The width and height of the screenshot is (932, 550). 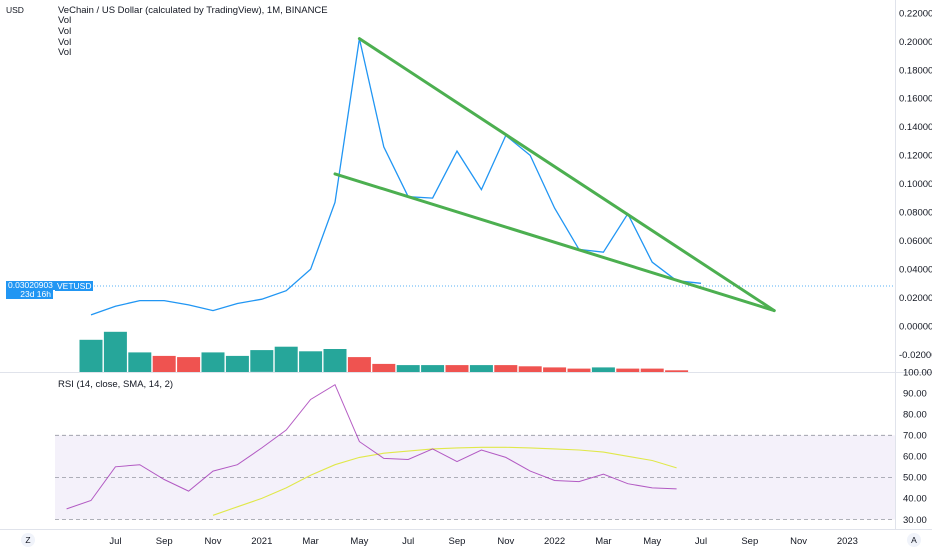 I want to click on price-tick-label: 0.04000000, so click(x=915, y=270).